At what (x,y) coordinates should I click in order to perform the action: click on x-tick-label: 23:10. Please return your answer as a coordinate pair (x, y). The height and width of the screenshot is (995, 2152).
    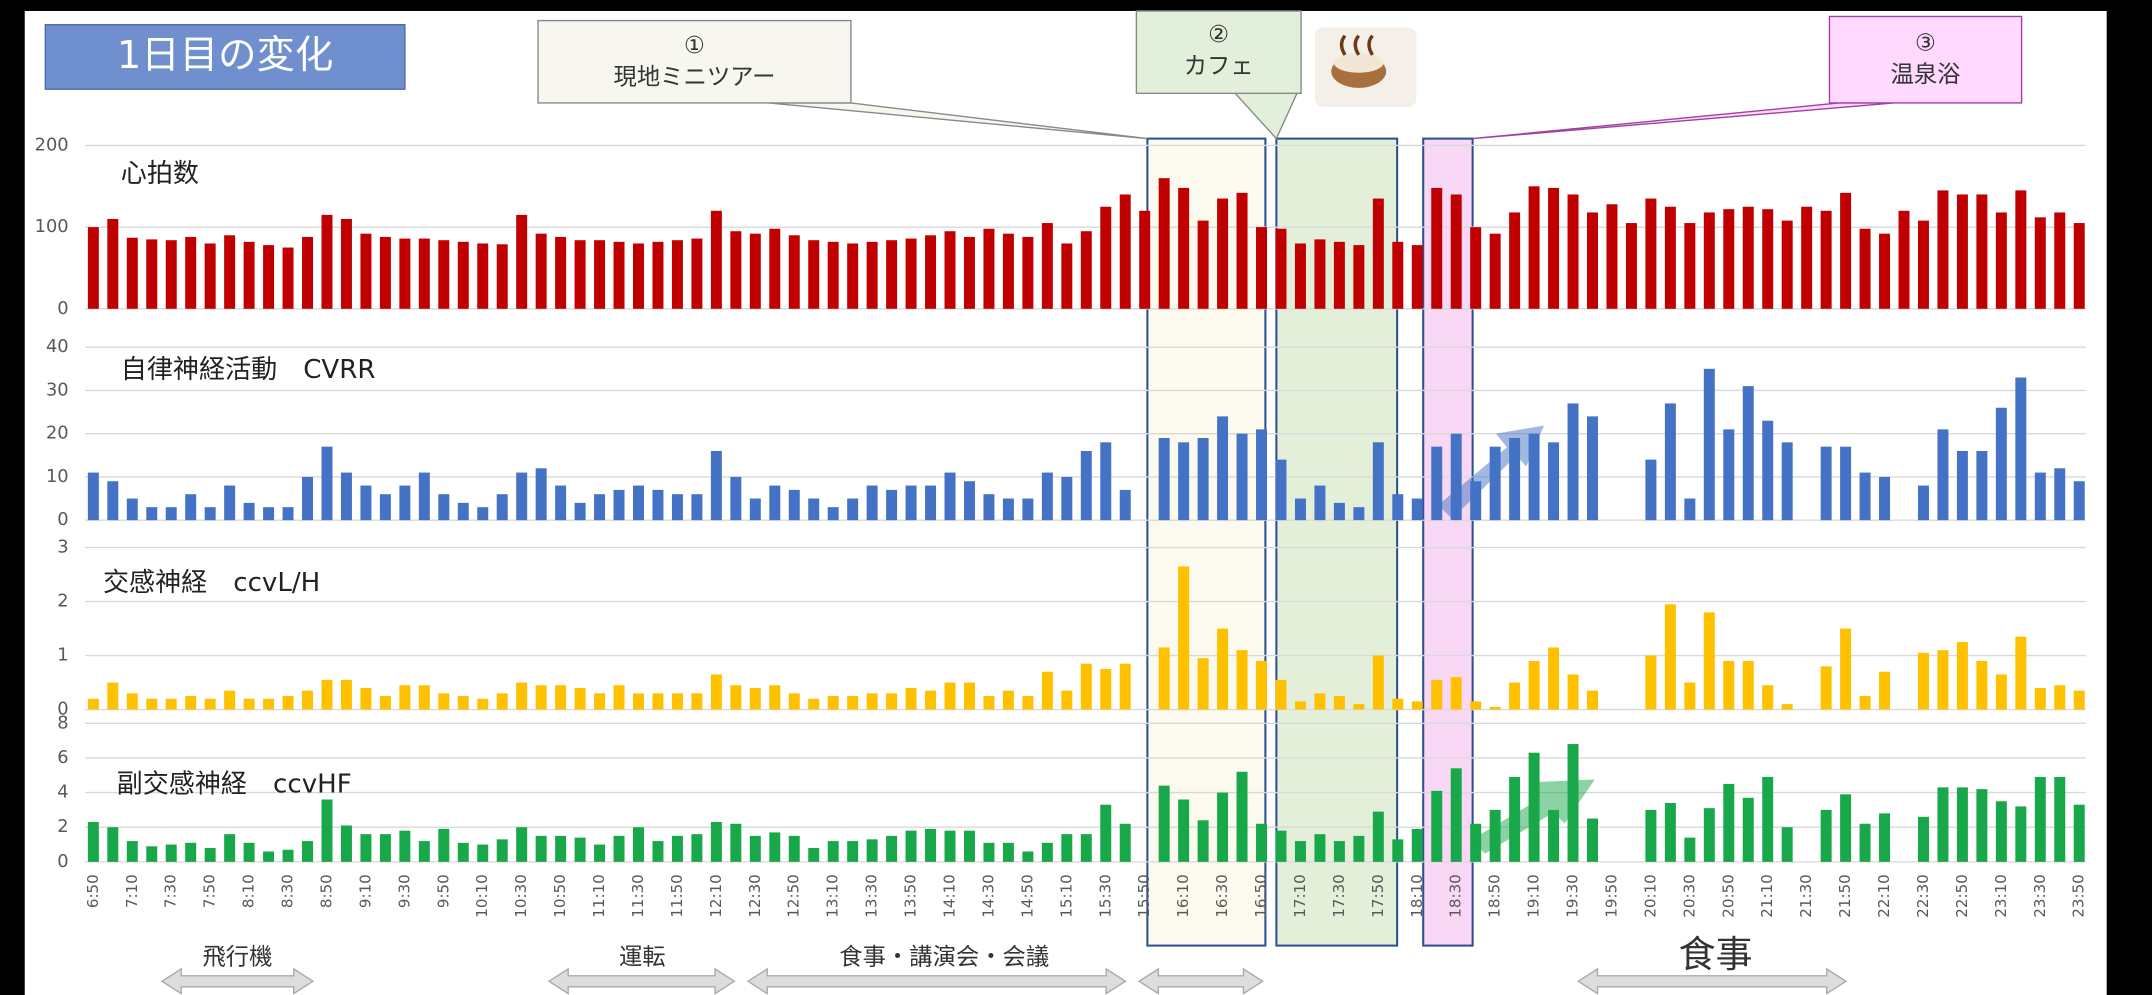
    Looking at the image, I should click on (2001, 895).